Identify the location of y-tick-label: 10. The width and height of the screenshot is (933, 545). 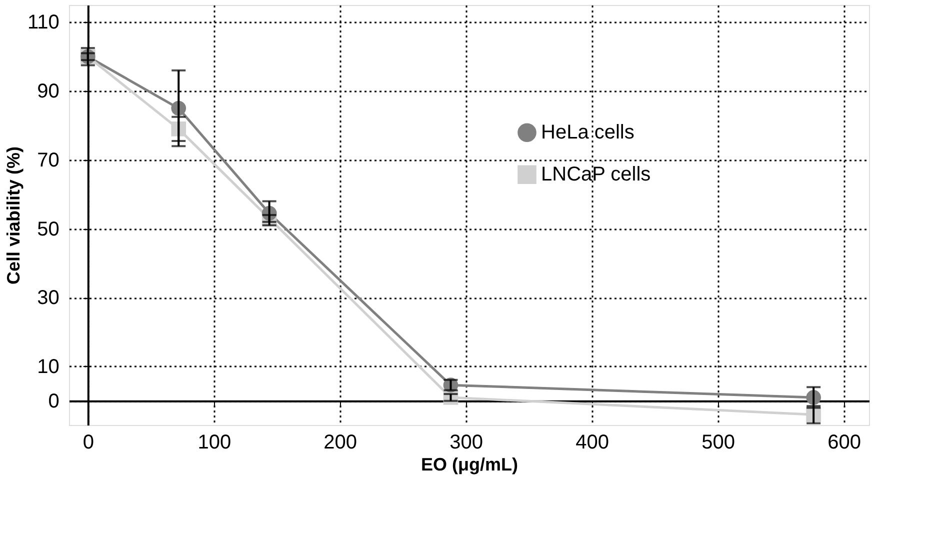
(48, 367).